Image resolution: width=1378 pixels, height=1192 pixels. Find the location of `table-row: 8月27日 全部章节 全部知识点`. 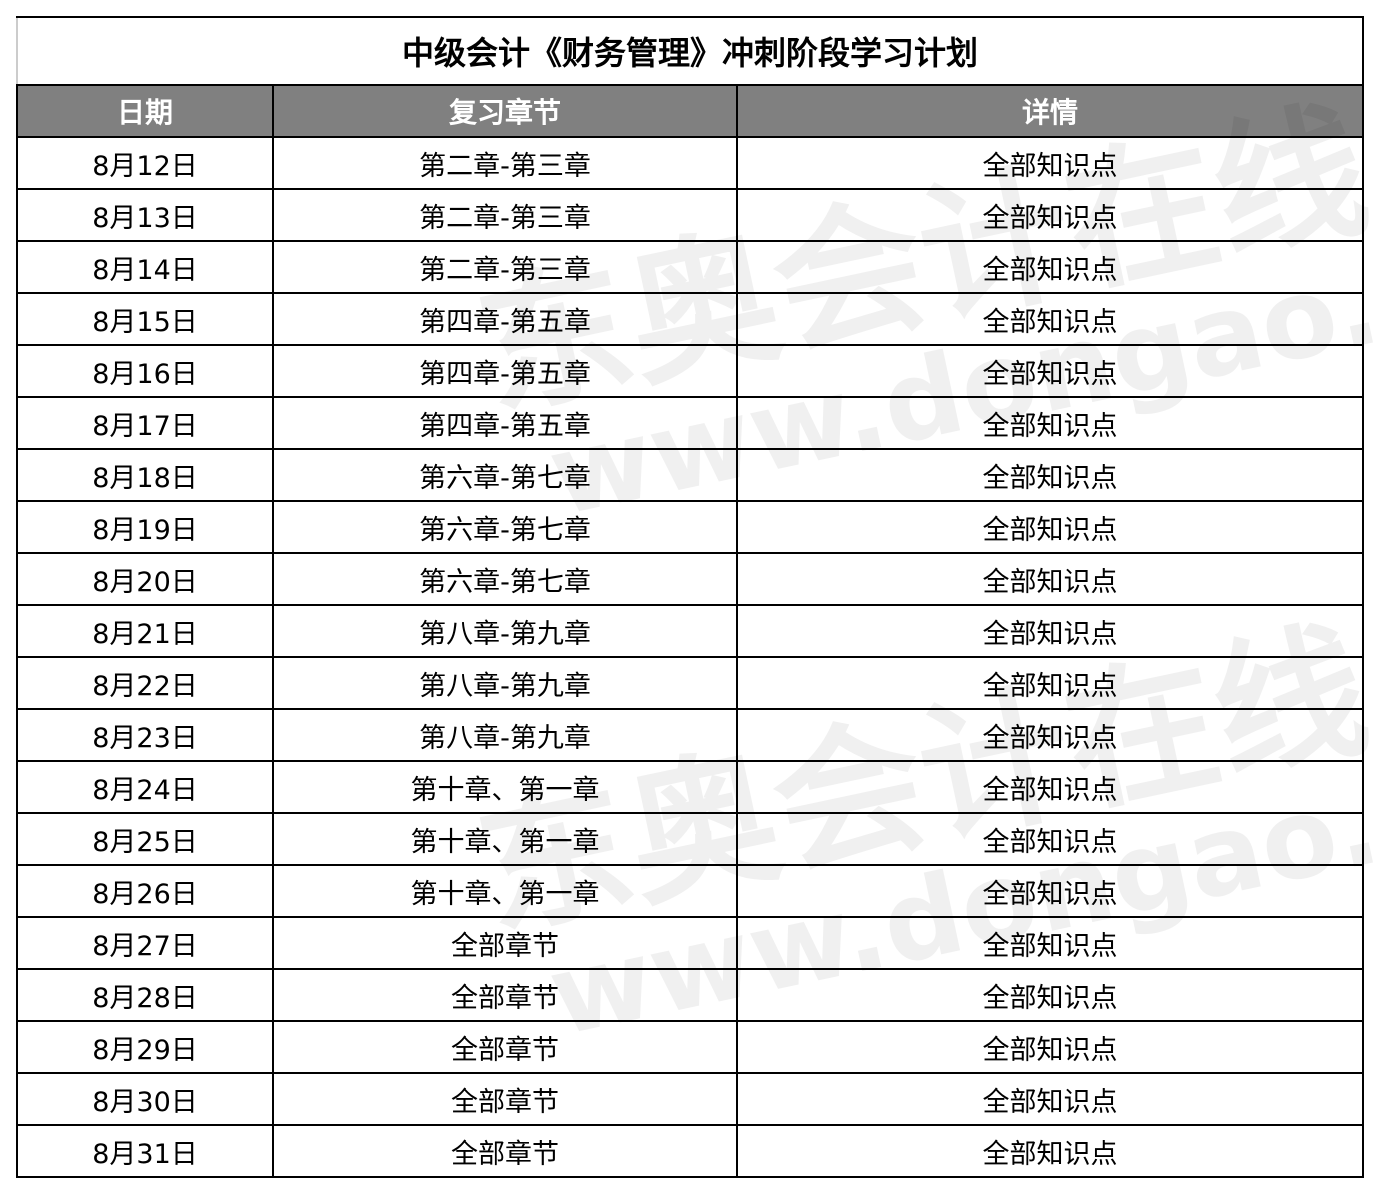

table-row: 8月27日 全部章节 全部知识点 is located at coordinates (690, 943).